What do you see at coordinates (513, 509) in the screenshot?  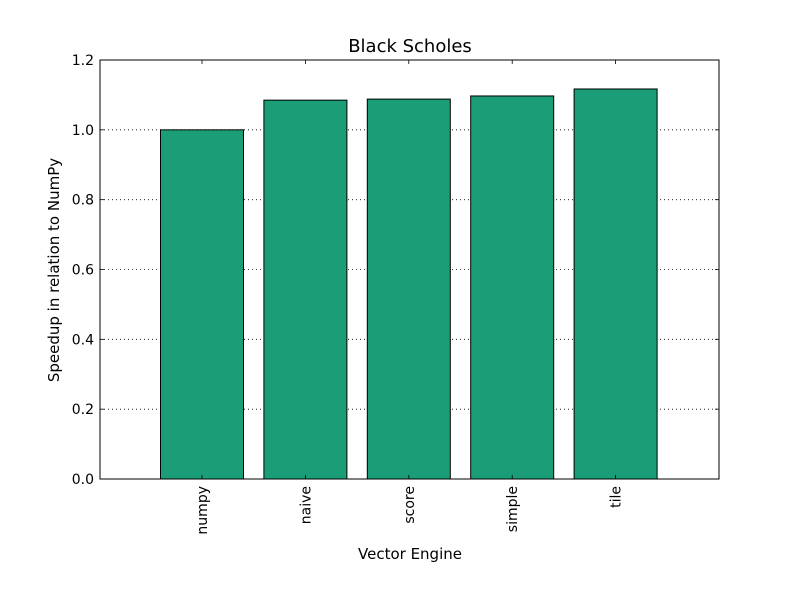 I see `x-tick-label-simple: simple` at bounding box center [513, 509].